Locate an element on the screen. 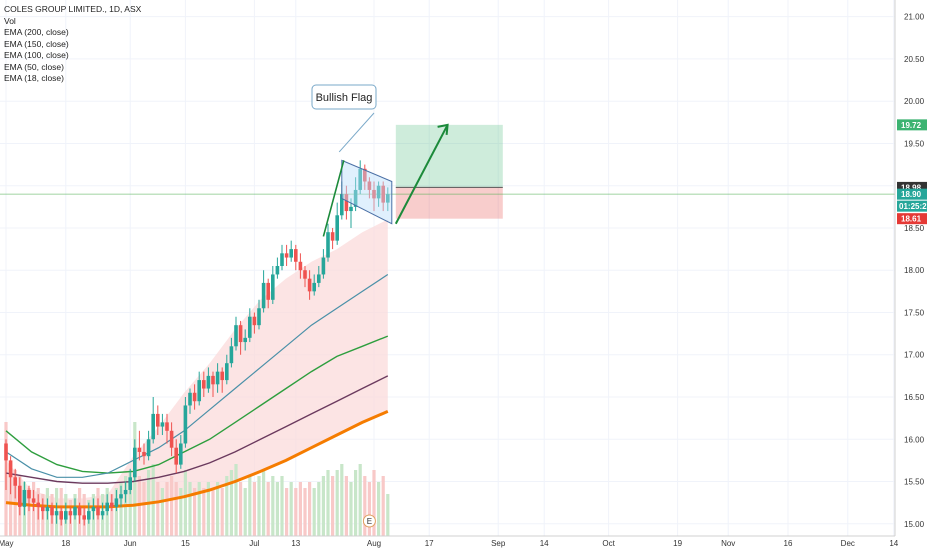 The width and height of the screenshot is (932, 550). price-tick-label: 15.50 is located at coordinates (914, 482).